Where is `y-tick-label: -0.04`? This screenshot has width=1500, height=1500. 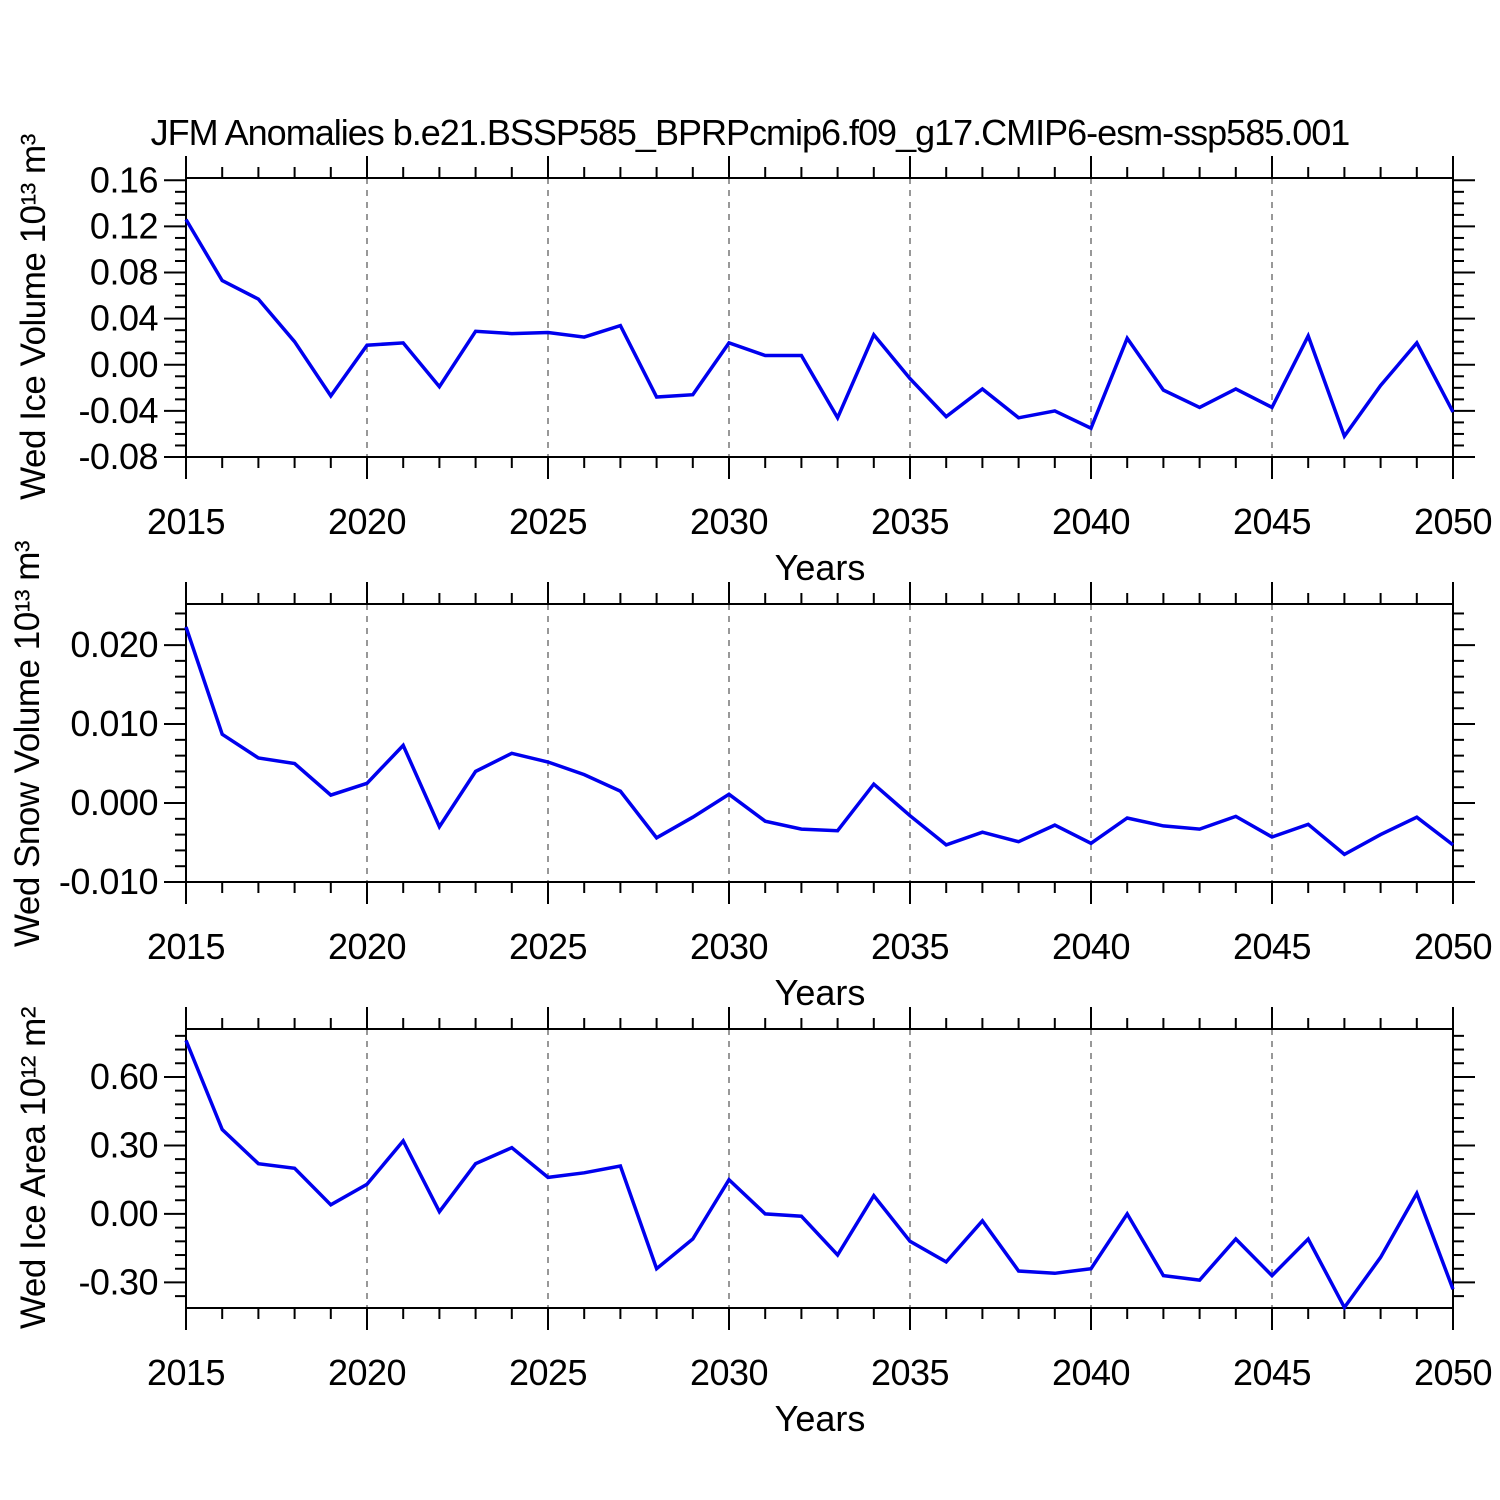 y-tick-label: -0.04 is located at coordinates (118, 410).